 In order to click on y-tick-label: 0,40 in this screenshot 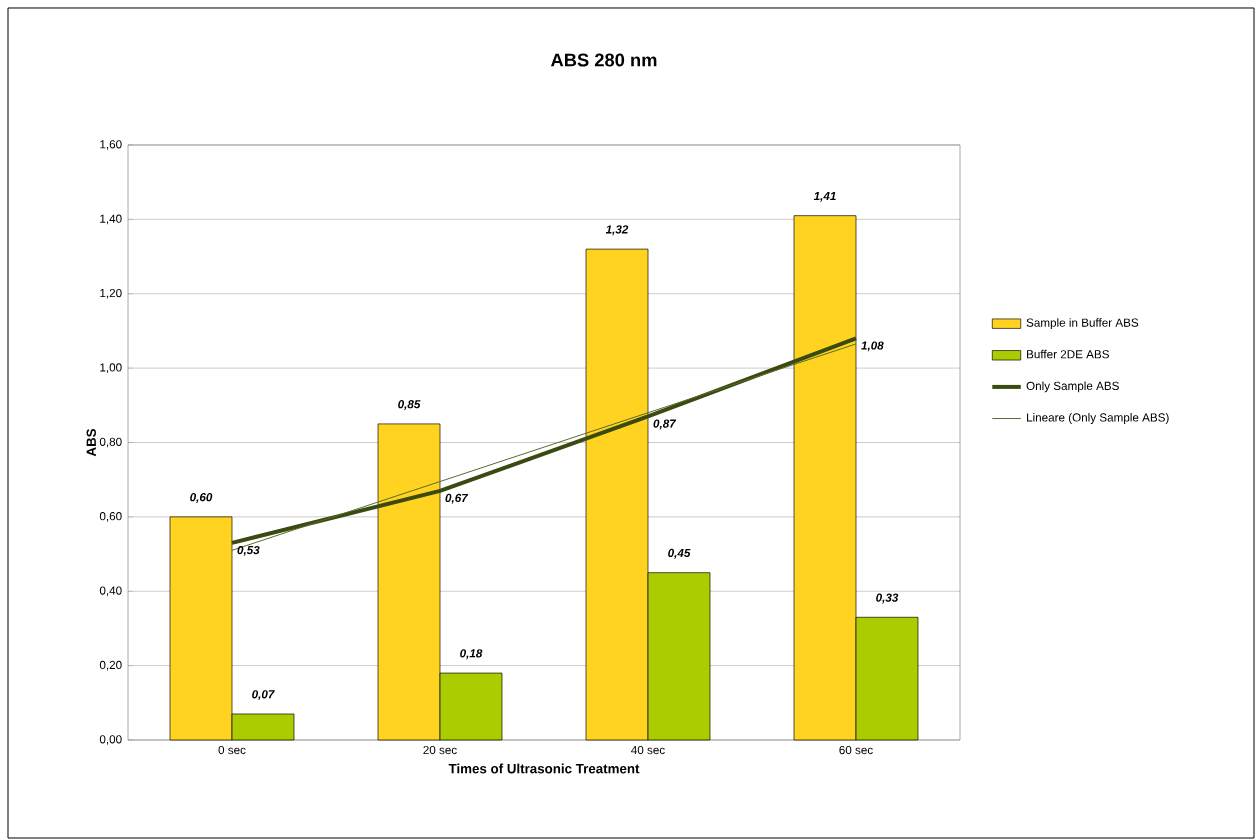, I will do `click(110, 591)`.